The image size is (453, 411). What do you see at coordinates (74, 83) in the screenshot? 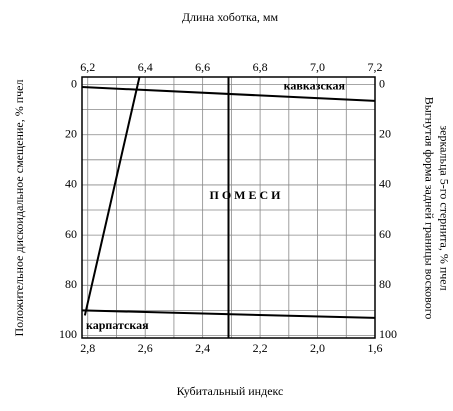
I see `y-tick-label: 0` at bounding box center [74, 83].